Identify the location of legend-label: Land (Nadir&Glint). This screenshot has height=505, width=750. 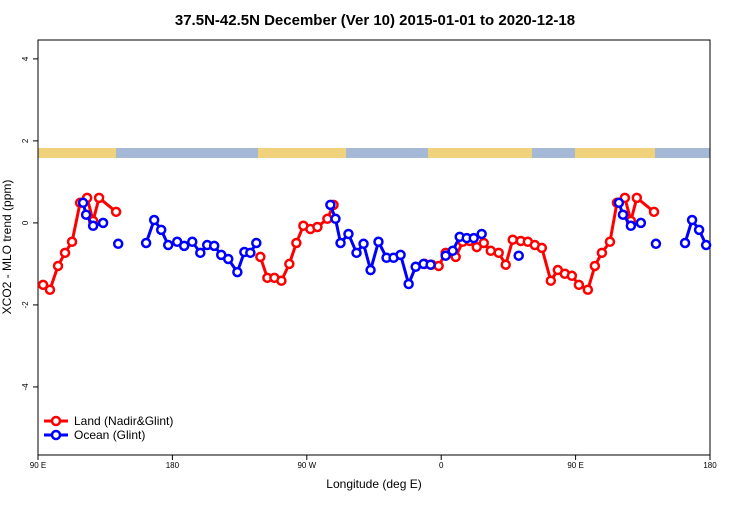
(123, 421).